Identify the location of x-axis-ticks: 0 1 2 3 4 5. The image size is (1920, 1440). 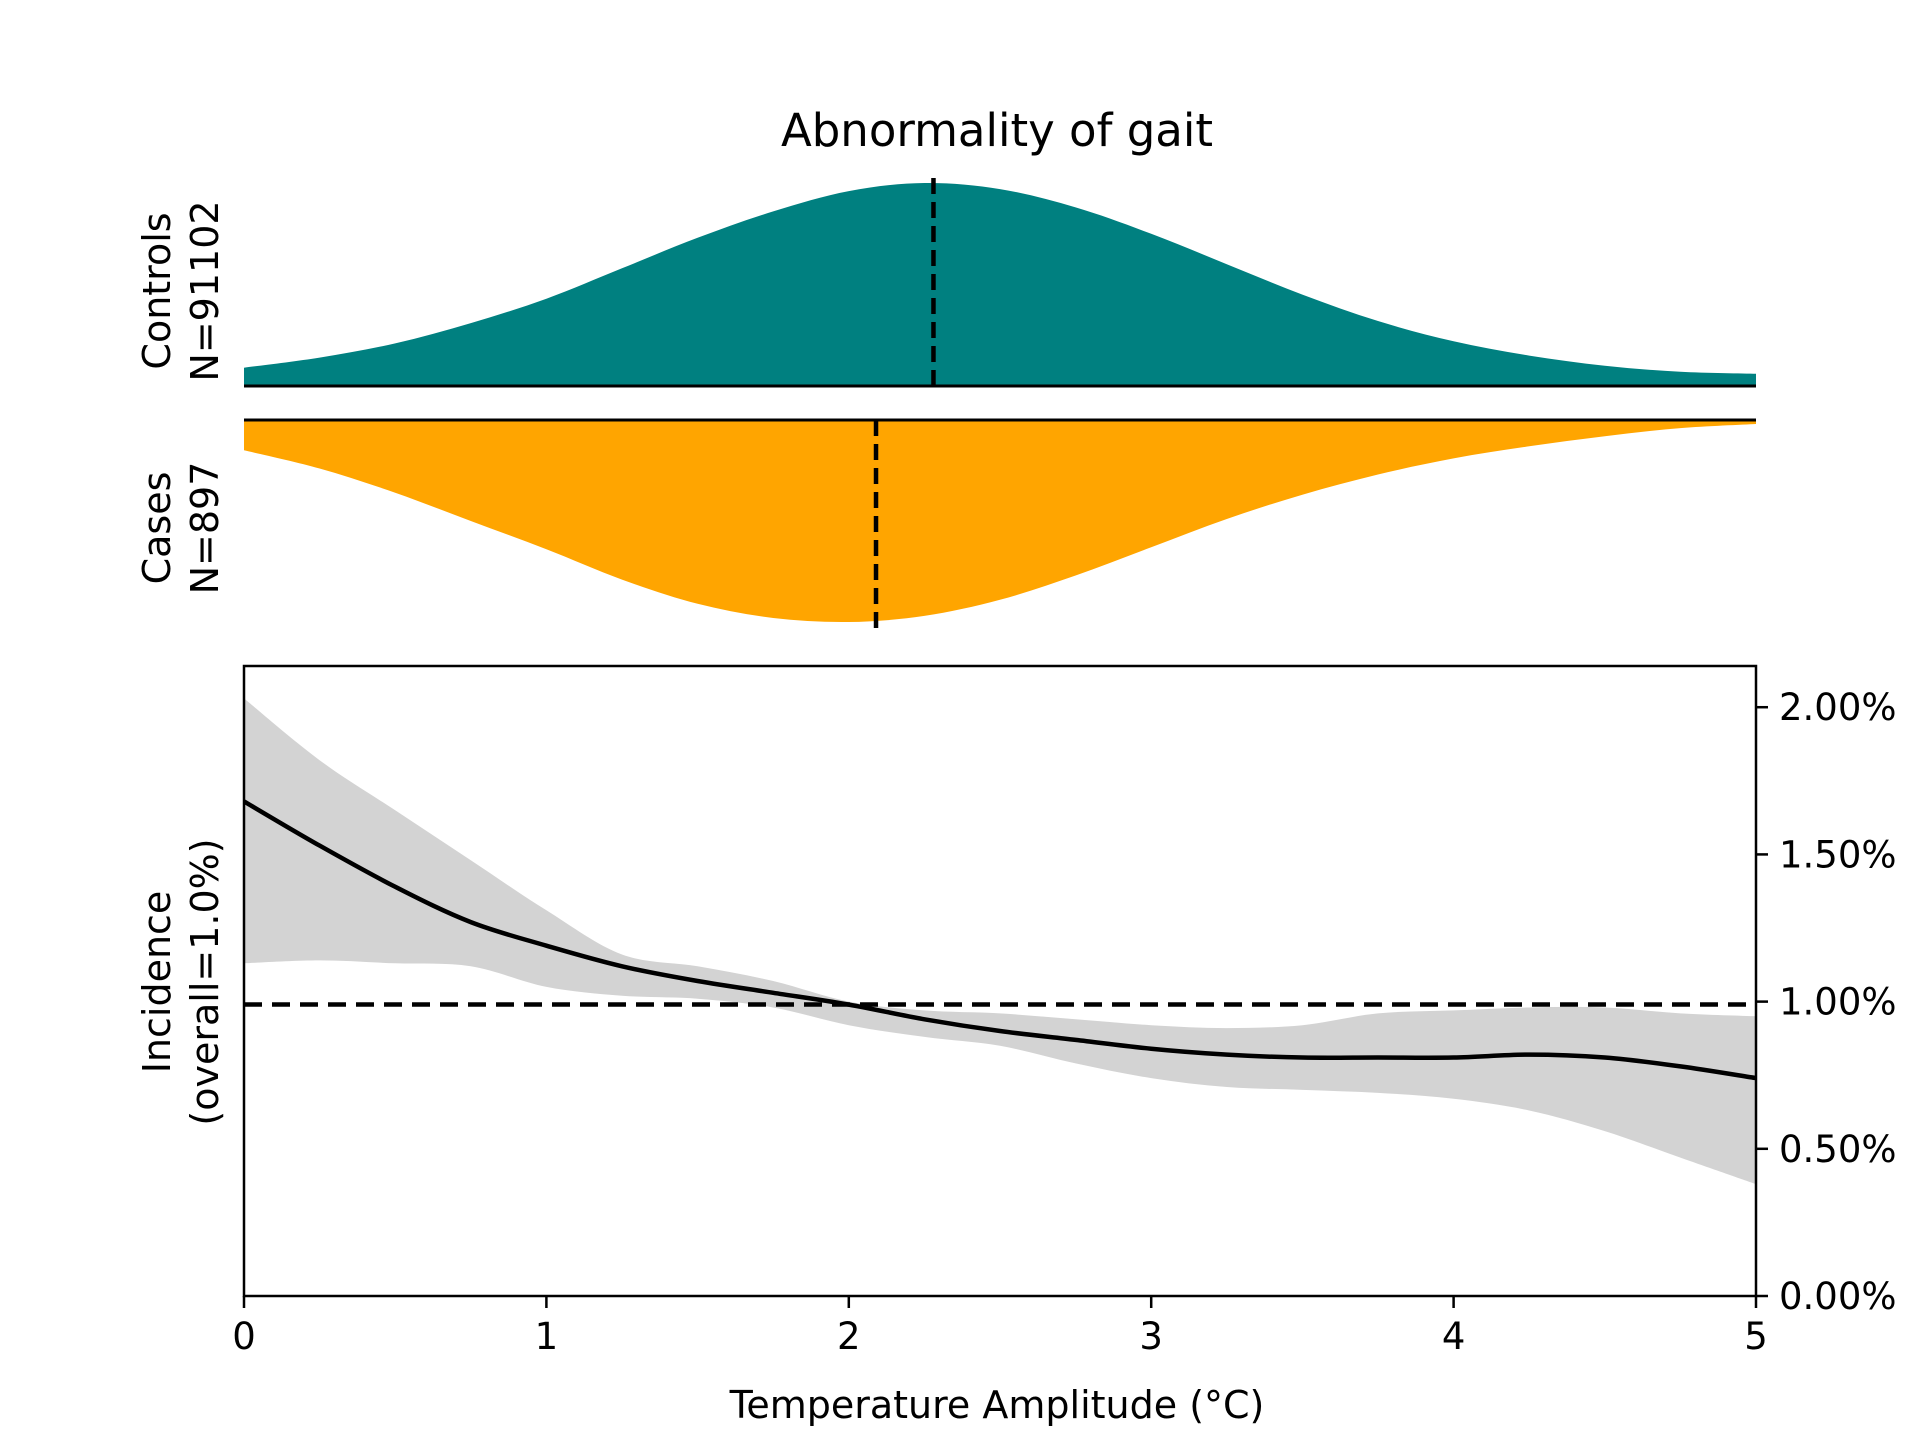
(1000, 1327).